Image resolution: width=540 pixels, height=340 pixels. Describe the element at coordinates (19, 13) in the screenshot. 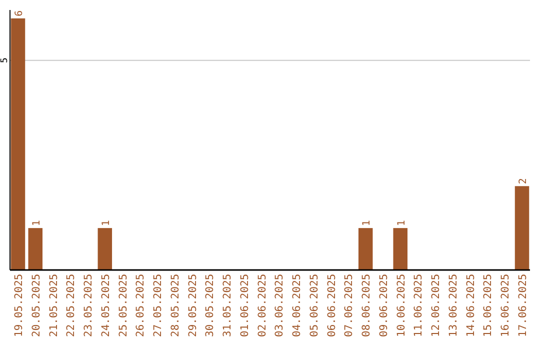

I see `data-label: 6` at that location.